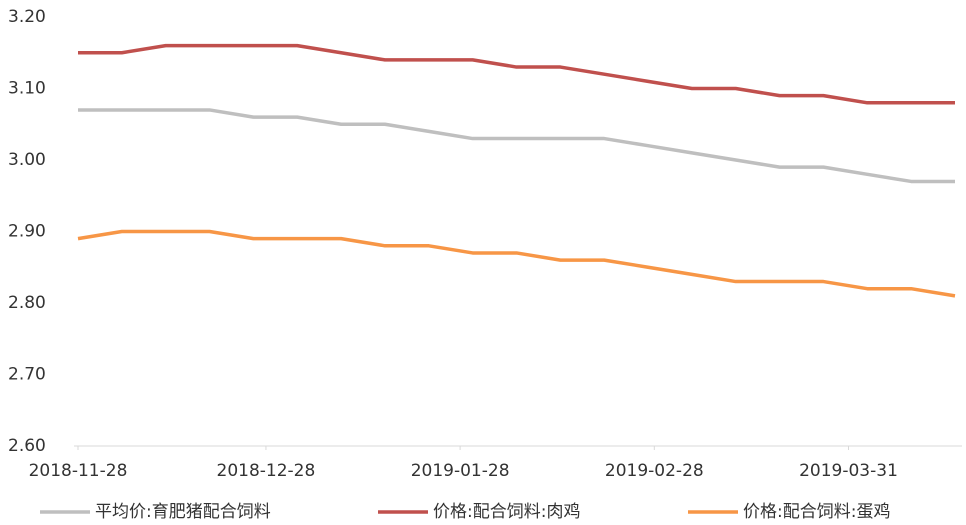 This screenshot has height=525, width=966. What do you see at coordinates (27, 89) in the screenshot?
I see `y-tick-label: 3.10` at bounding box center [27, 89].